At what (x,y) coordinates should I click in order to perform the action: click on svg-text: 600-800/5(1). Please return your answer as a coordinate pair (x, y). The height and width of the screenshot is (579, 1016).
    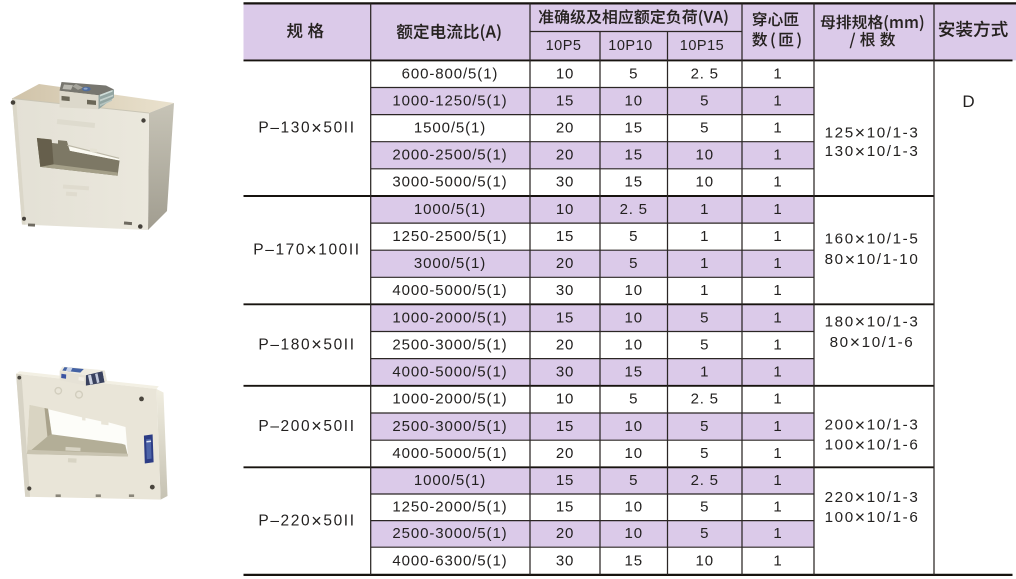
    Looking at the image, I should click on (450, 73).